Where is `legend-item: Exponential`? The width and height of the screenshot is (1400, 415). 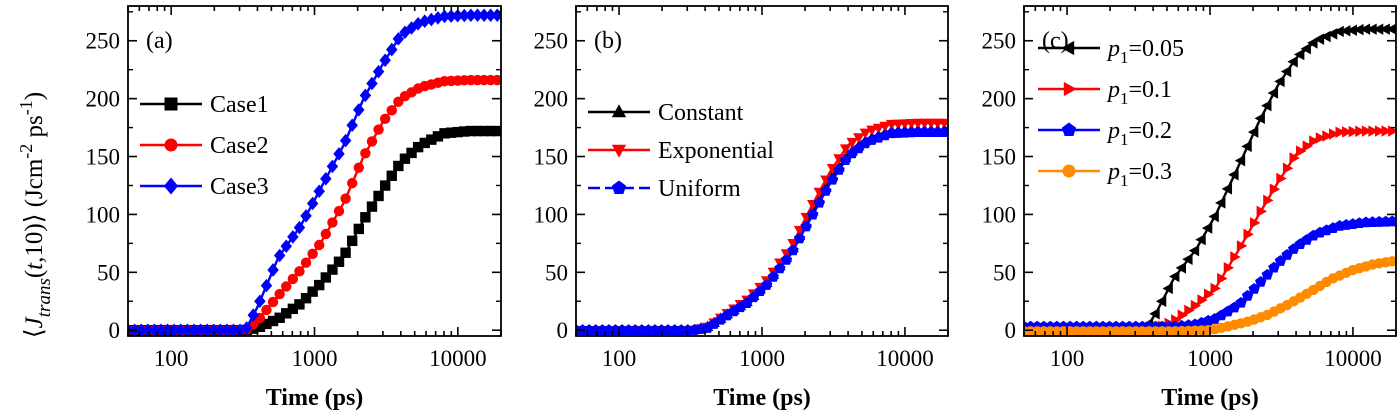
legend-item: Exponential is located at coordinates (681, 151).